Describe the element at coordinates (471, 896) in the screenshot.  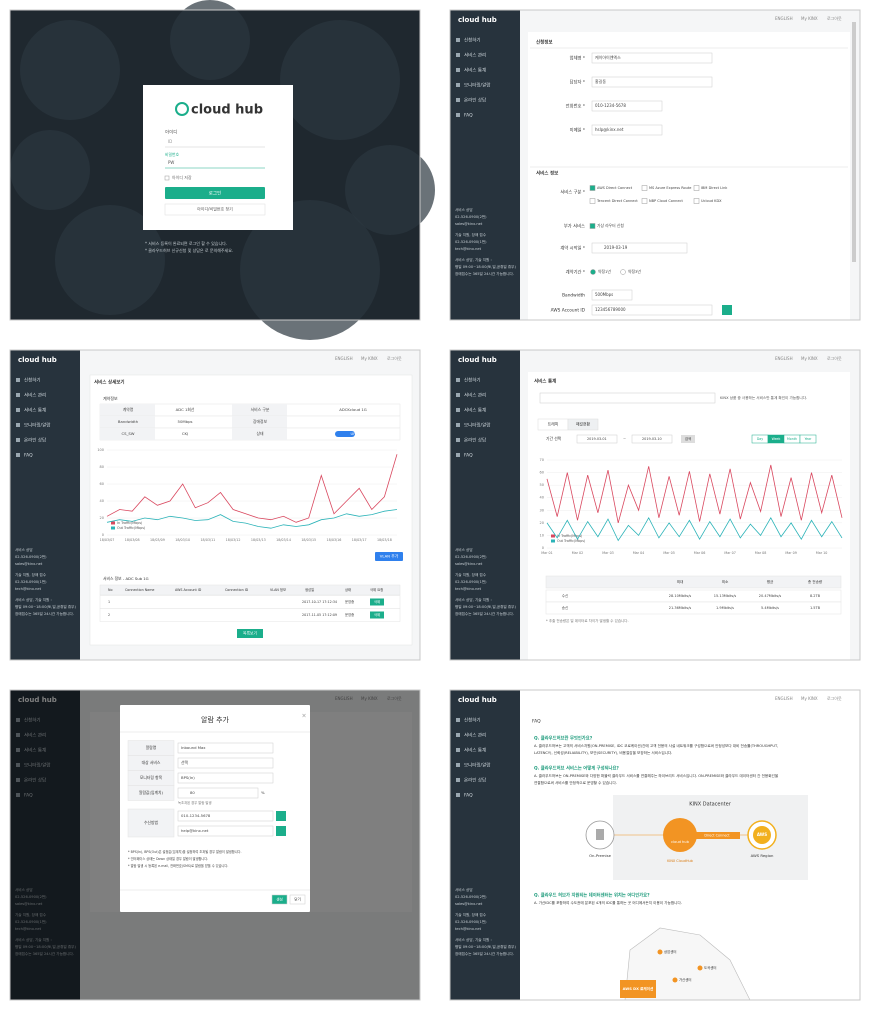
I see `contact-line: 02-526-0900(2번)` at that location.